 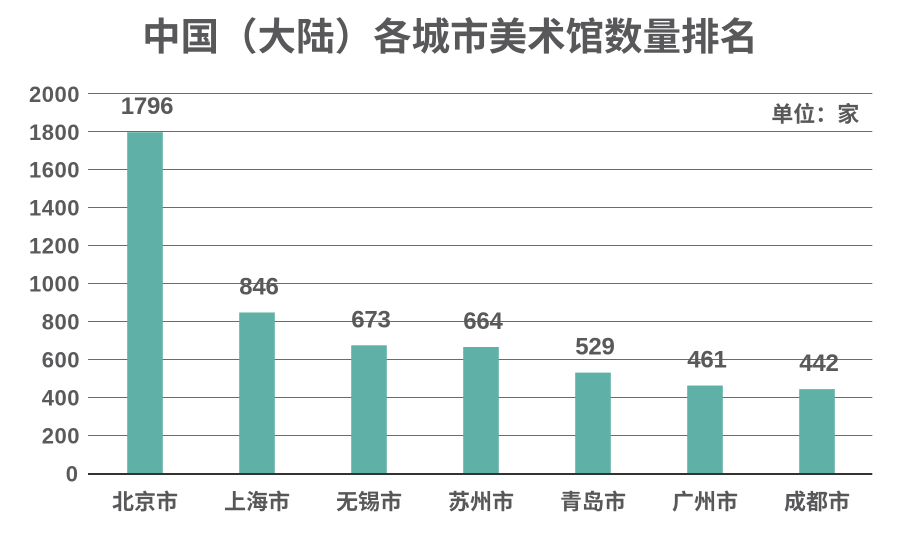 What do you see at coordinates (706, 360) in the screenshot?
I see `svg-text: 461` at bounding box center [706, 360].